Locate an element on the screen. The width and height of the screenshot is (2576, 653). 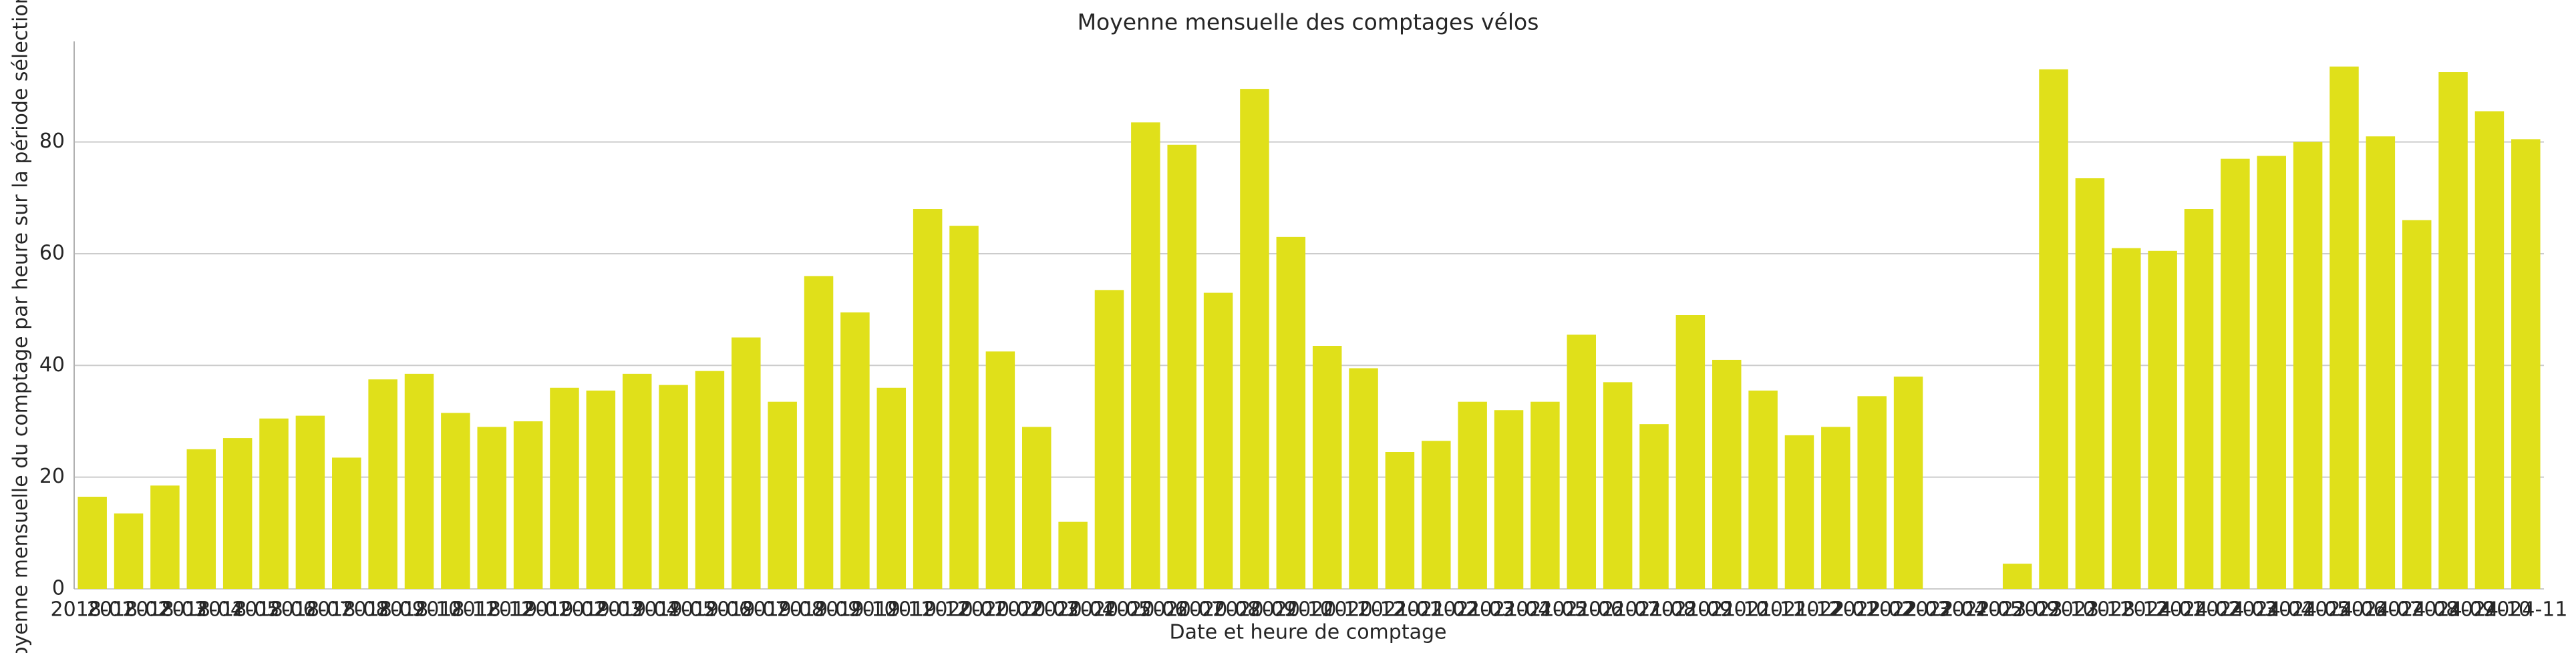
x-tick-label: 2019-09 is located at coordinates (818, 610).